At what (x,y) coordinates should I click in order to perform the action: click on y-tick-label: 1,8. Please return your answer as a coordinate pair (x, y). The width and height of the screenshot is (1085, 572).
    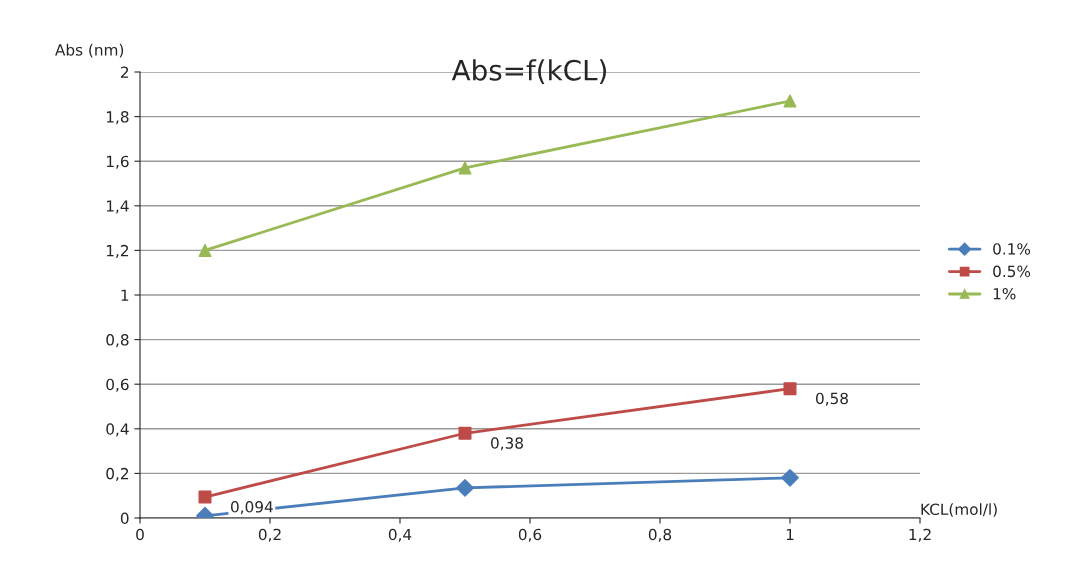
    Looking at the image, I should click on (117, 118).